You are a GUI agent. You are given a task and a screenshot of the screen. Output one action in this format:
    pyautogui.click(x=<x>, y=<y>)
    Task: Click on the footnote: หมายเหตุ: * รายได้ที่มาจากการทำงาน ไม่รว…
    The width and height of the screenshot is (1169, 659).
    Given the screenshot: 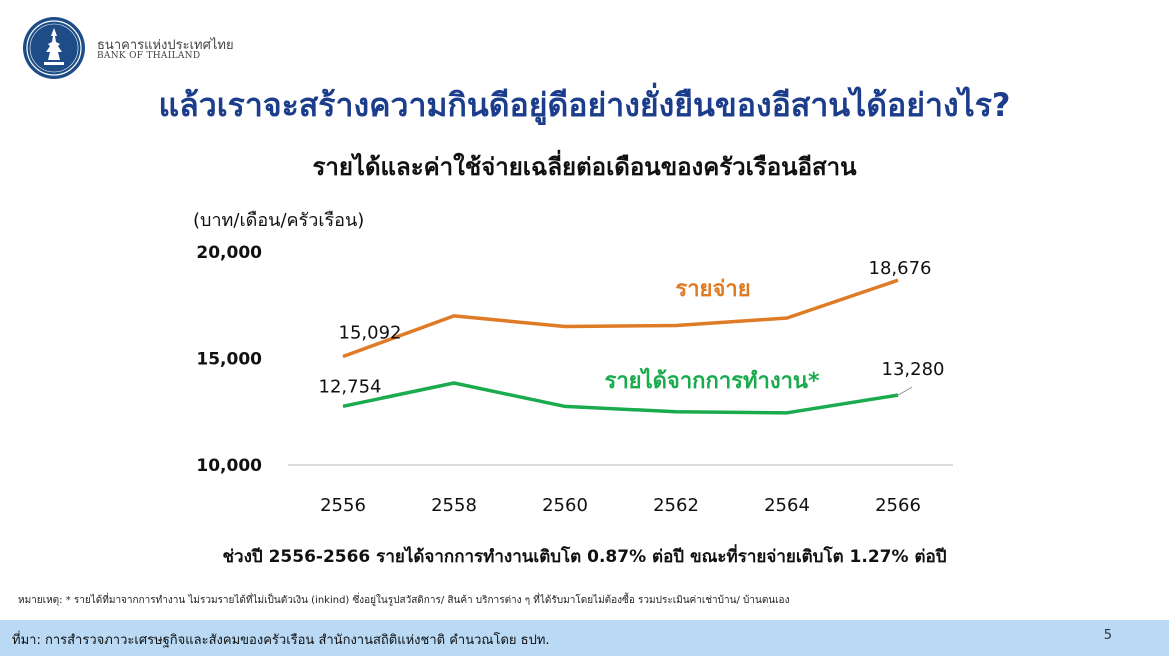 What is the action you would take?
    pyautogui.click(x=404, y=600)
    